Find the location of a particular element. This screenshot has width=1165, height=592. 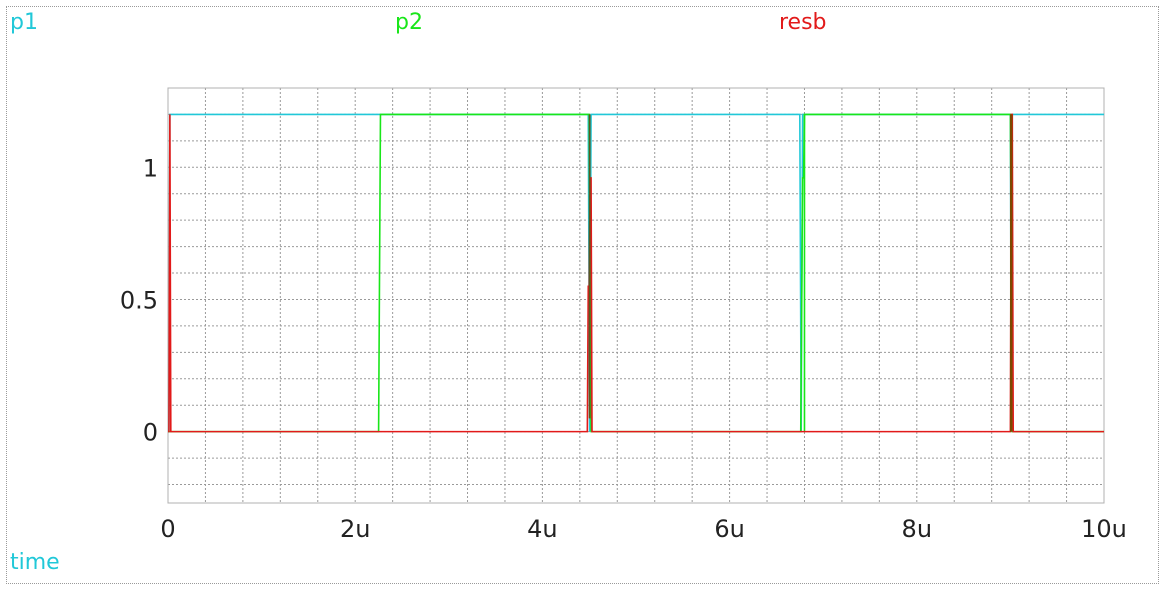

x-tick-label: 8u is located at coordinates (917, 529).